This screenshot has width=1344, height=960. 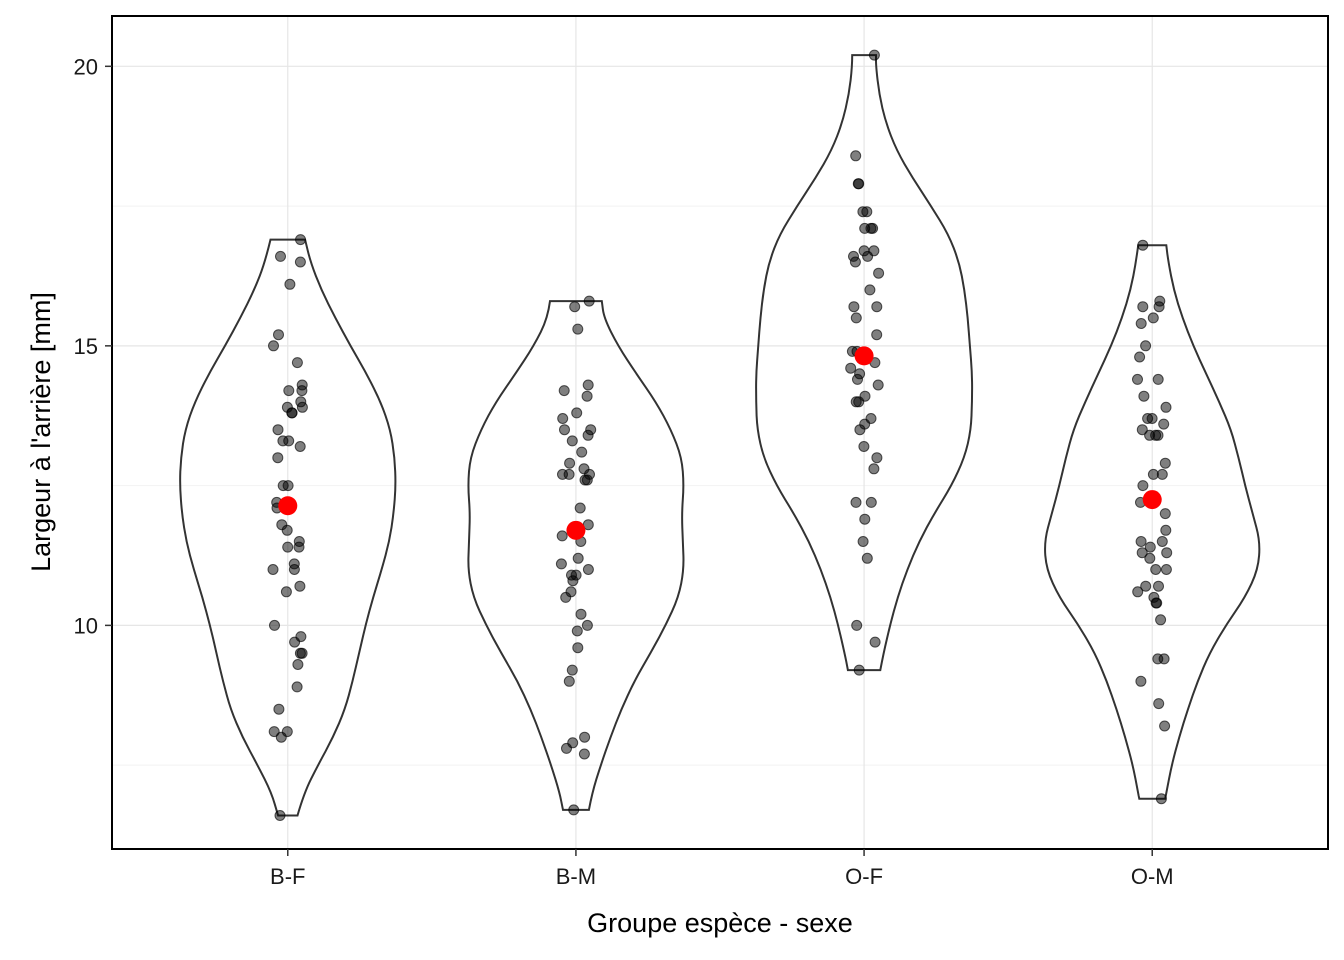 I want to click on mean-point-O-F, so click(x=864, y=356).